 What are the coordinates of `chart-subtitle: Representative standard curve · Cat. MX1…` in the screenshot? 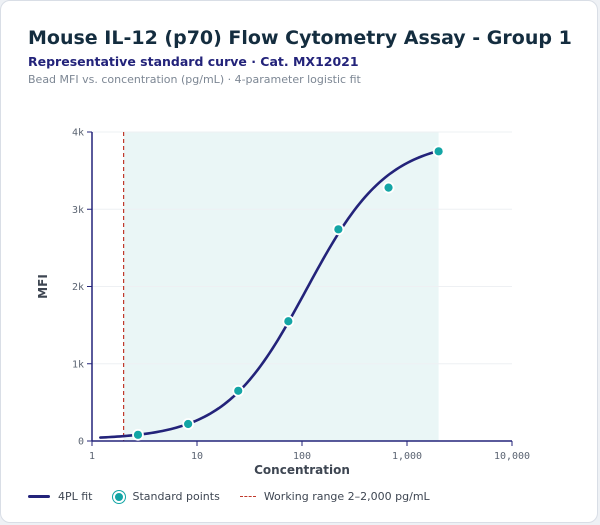 It's located at (193, 61).